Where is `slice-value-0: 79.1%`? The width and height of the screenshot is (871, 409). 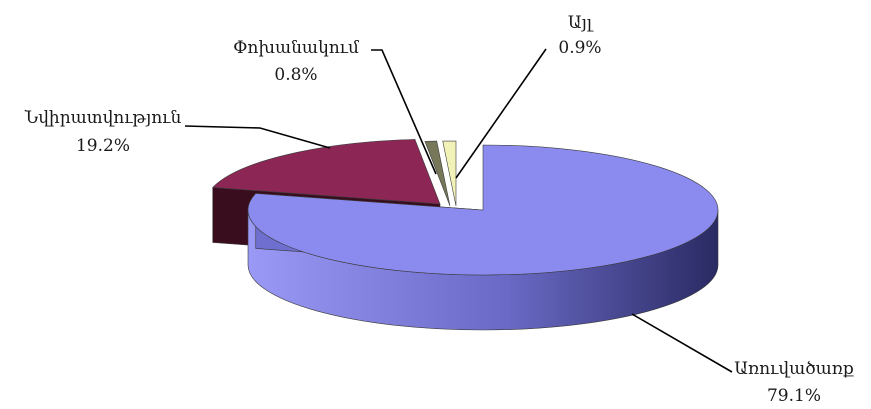 slice-value-0: 79.1% is located at coordinates (794, 396).